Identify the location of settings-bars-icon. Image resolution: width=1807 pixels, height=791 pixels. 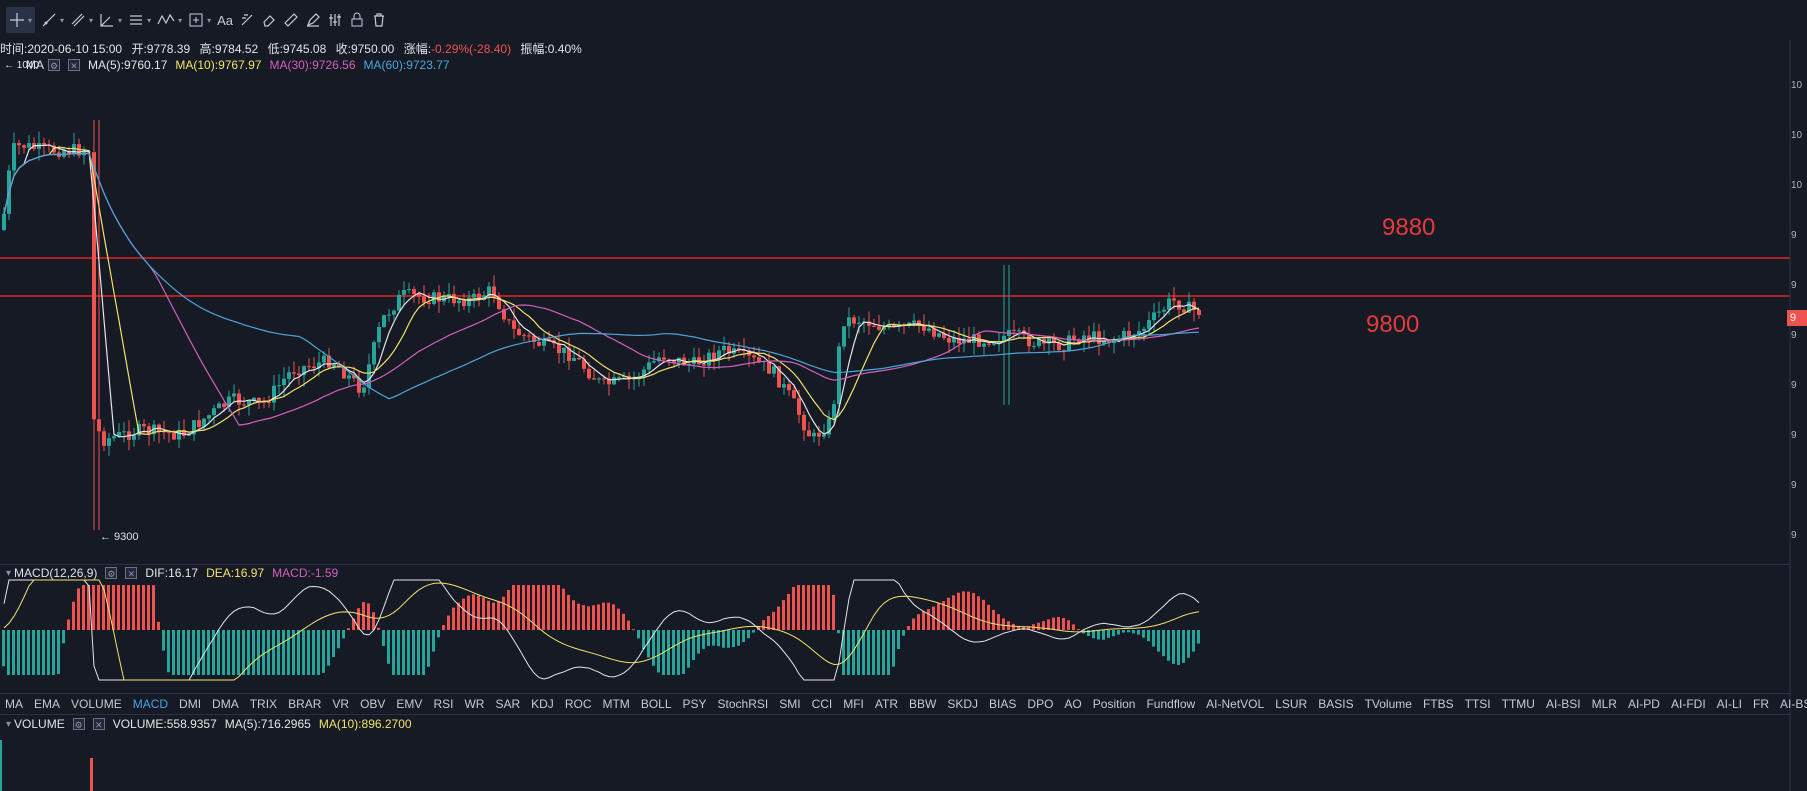
(335, 20).